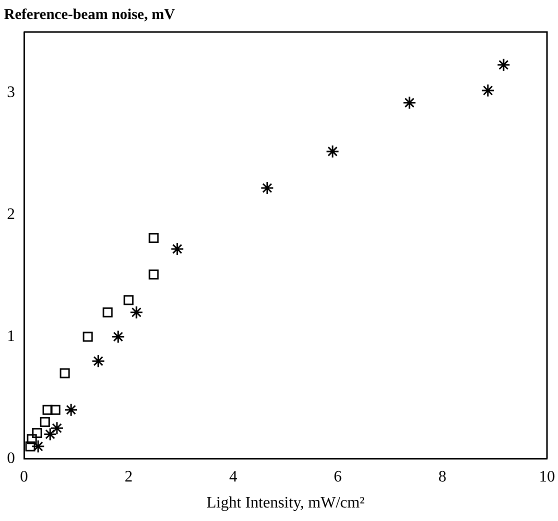 The image size is (558, 521). Describe the element at coordinates (285, 503) in the screenshot. I see `x-axis-title: Light Intensity, mW/cm²` at that location.